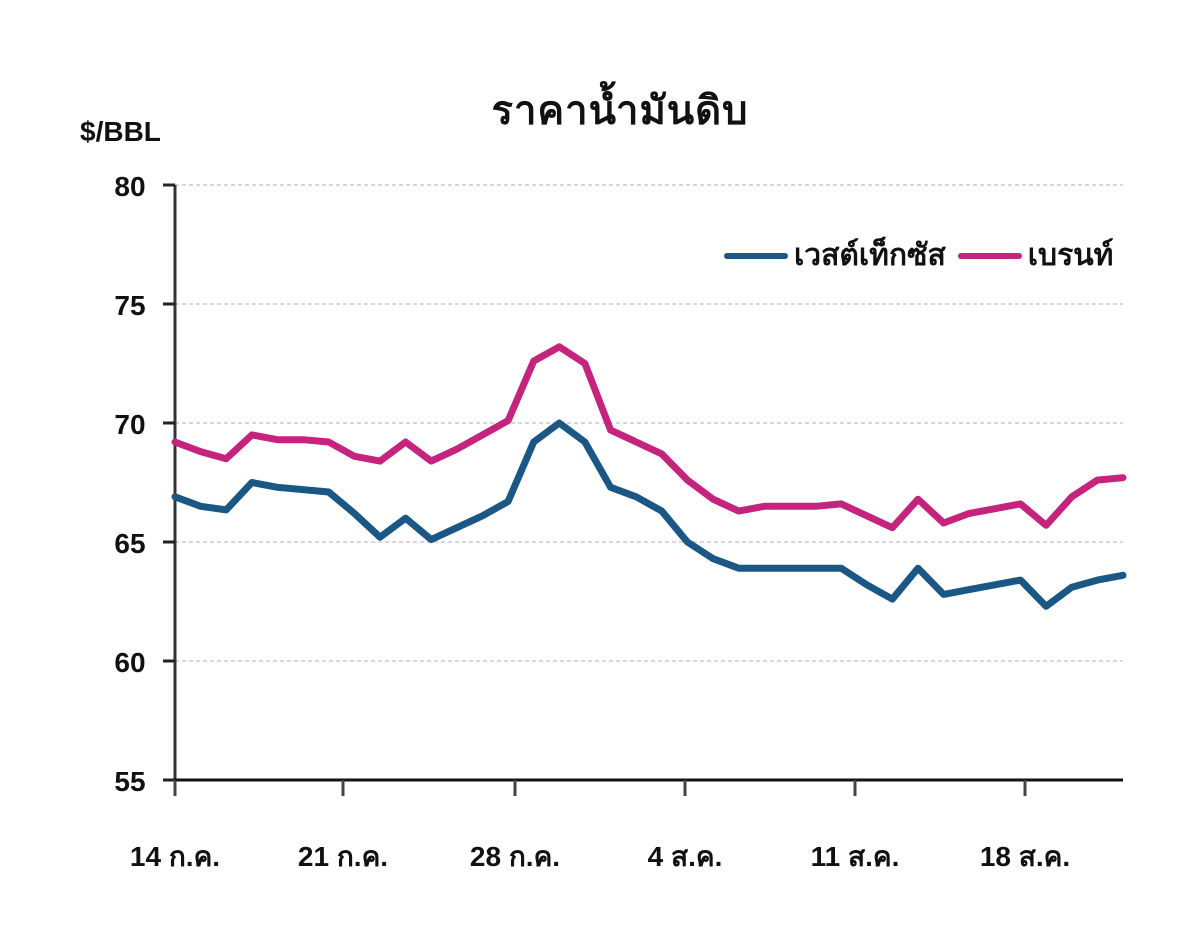 This screenshot has height=946, width=1200. I want to click on legend-label-brent: เบรนท์, so click(1070, 255).